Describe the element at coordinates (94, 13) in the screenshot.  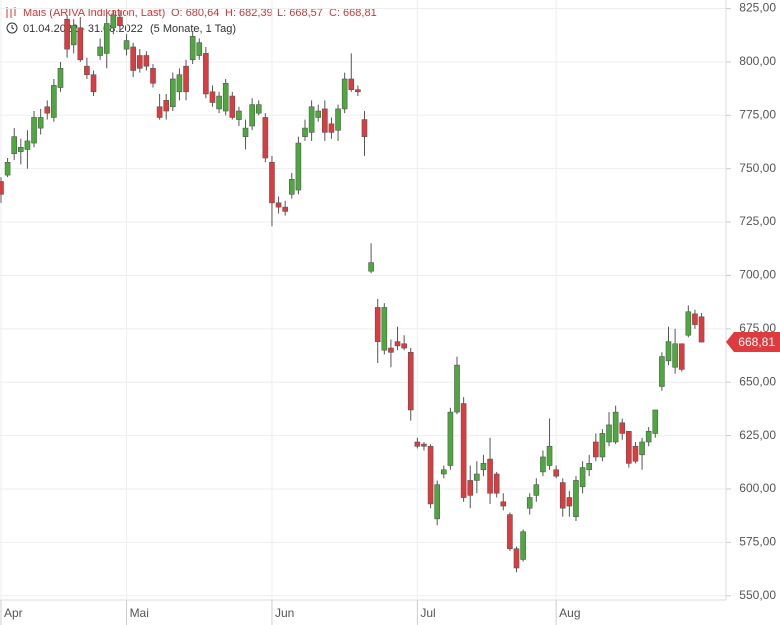
I see `chart-title: Mais (ARIVA Indikation, Last)` at that location.